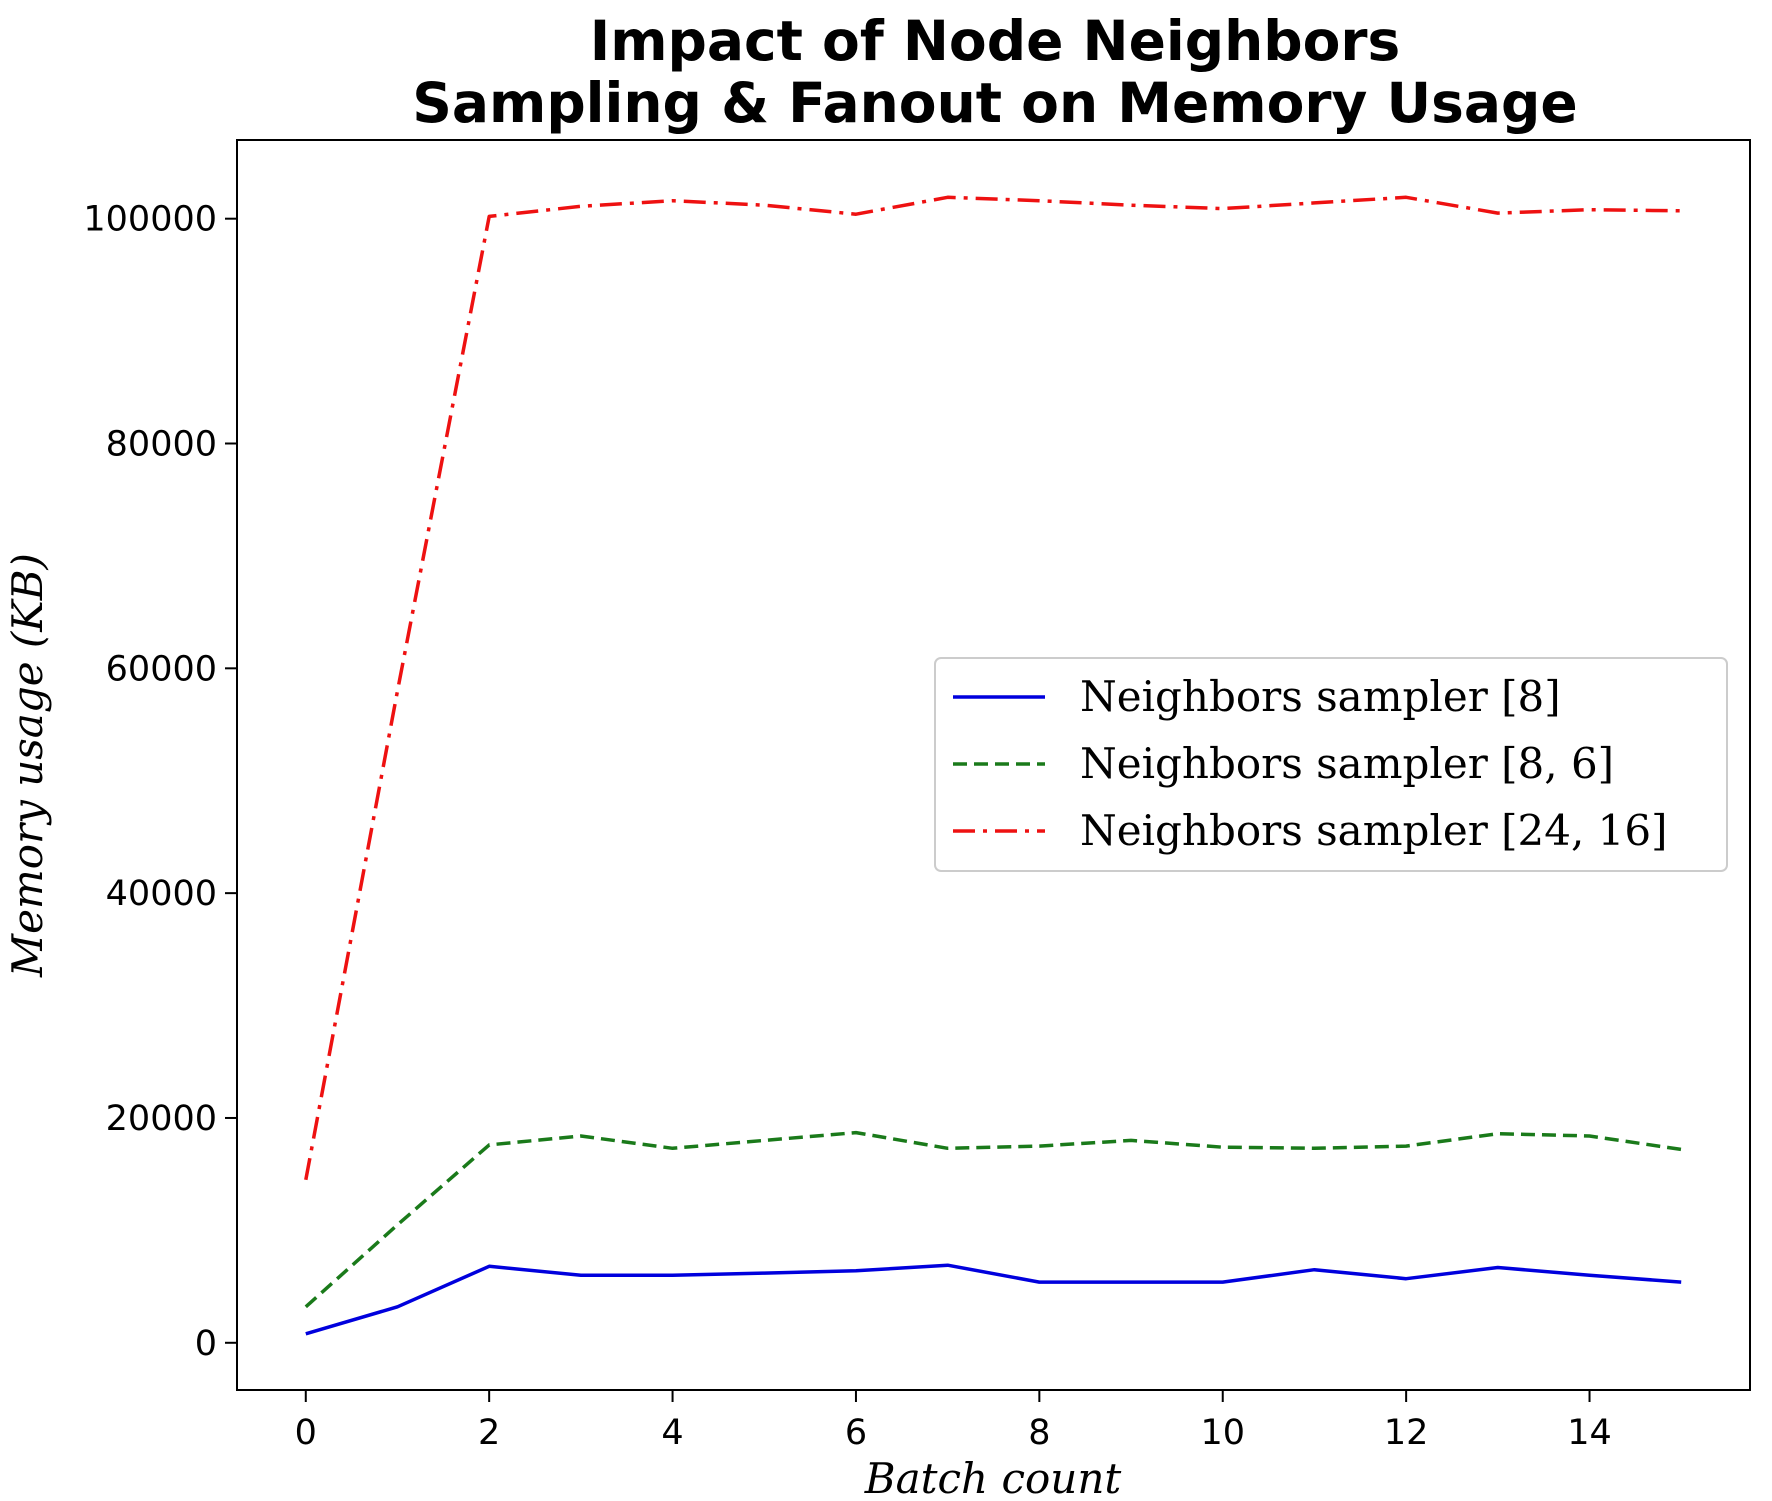  Describe the element at coordinates (856, 1433) in the screenshot. I see `x-tick-label: 6` at that location.